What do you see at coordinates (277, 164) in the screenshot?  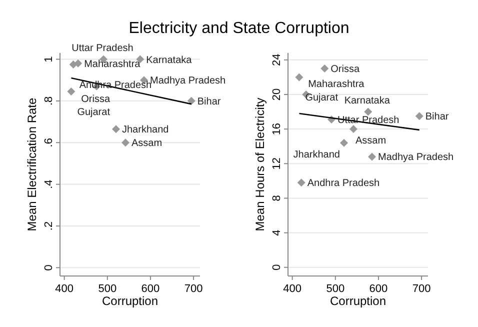 I see `y-tick-label: 12` at bounding box center [277, 164].